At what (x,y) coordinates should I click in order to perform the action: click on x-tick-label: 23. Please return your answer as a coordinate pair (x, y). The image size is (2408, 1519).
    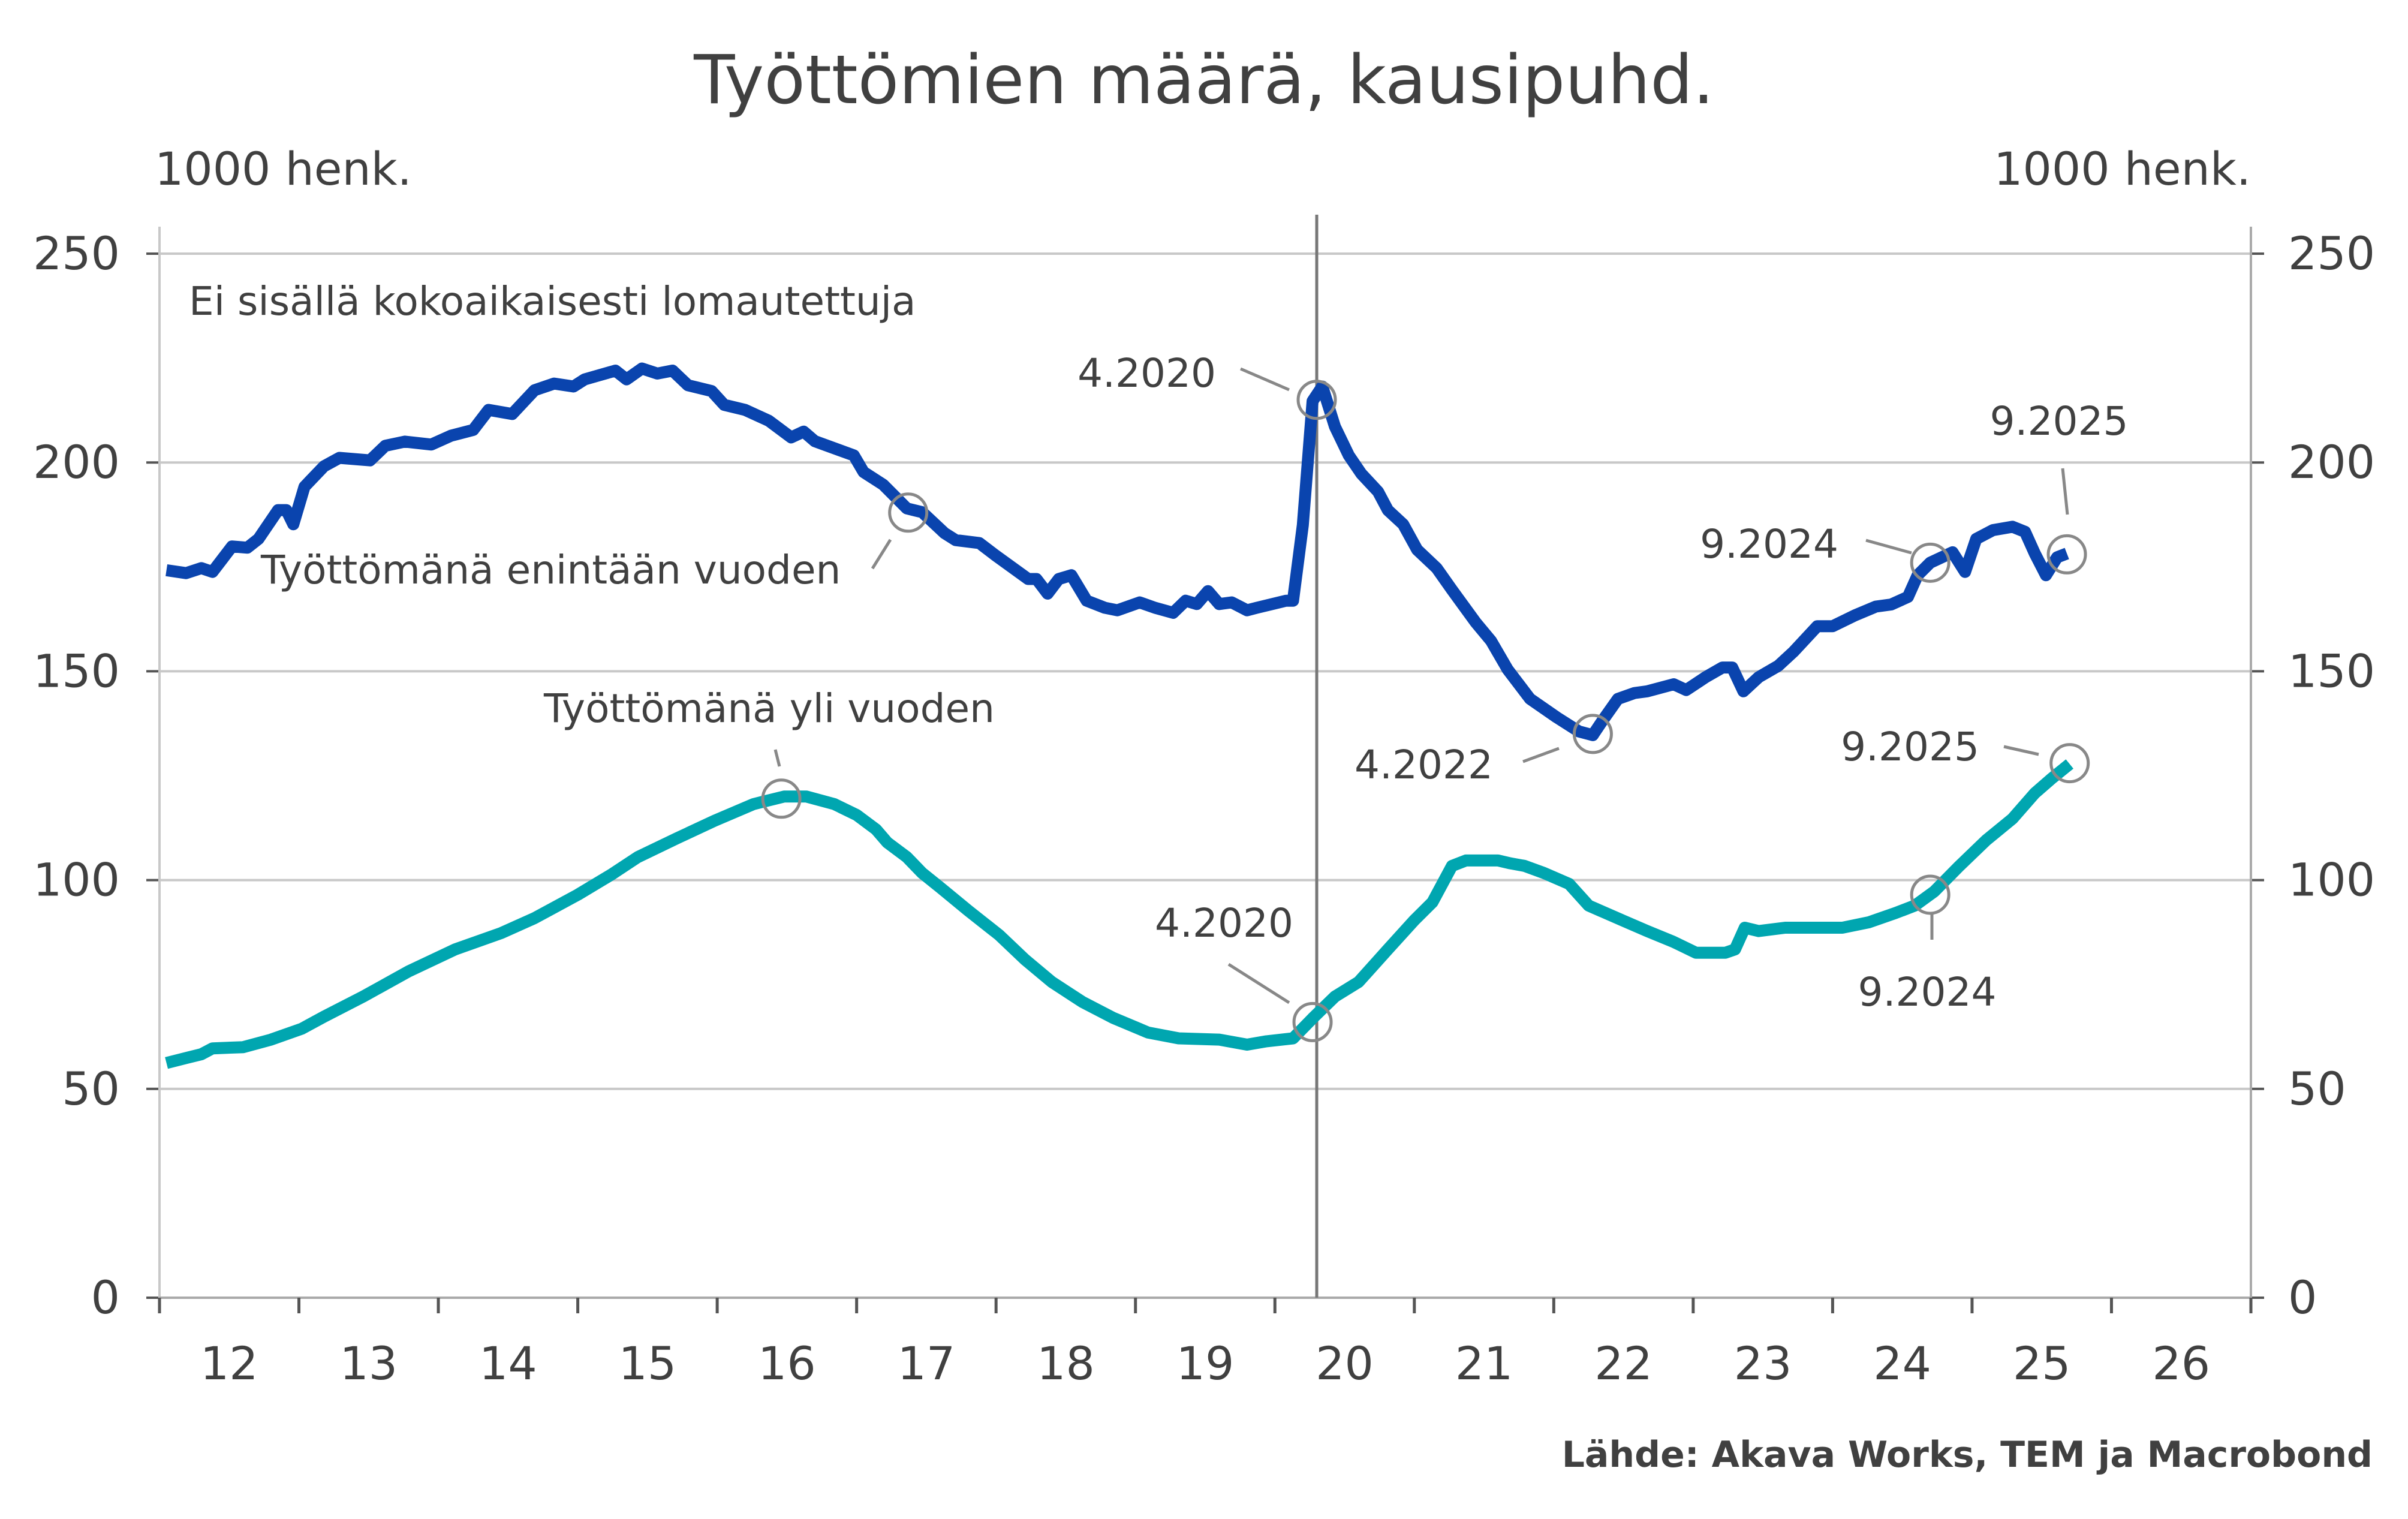
    Looking at the image, I should click on (1763, 1363).